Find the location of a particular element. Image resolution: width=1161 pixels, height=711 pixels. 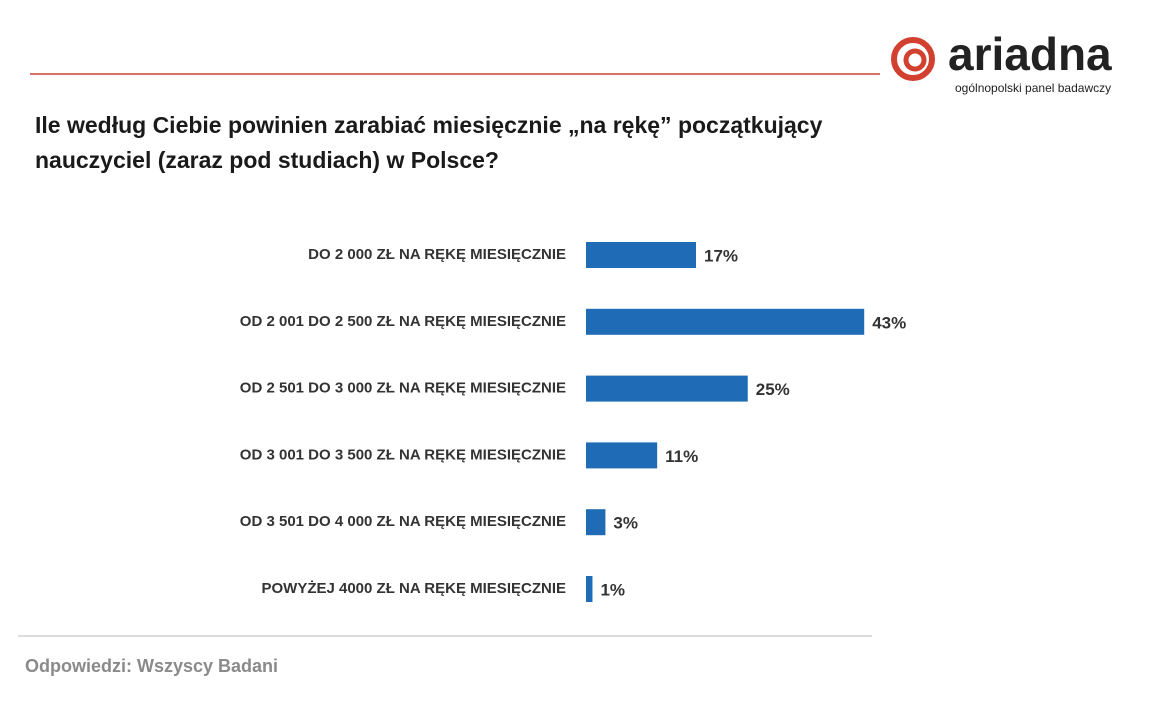

footer-note: Odpowiedzi: Wszyscy Badani is located at coordinates (151, 666).